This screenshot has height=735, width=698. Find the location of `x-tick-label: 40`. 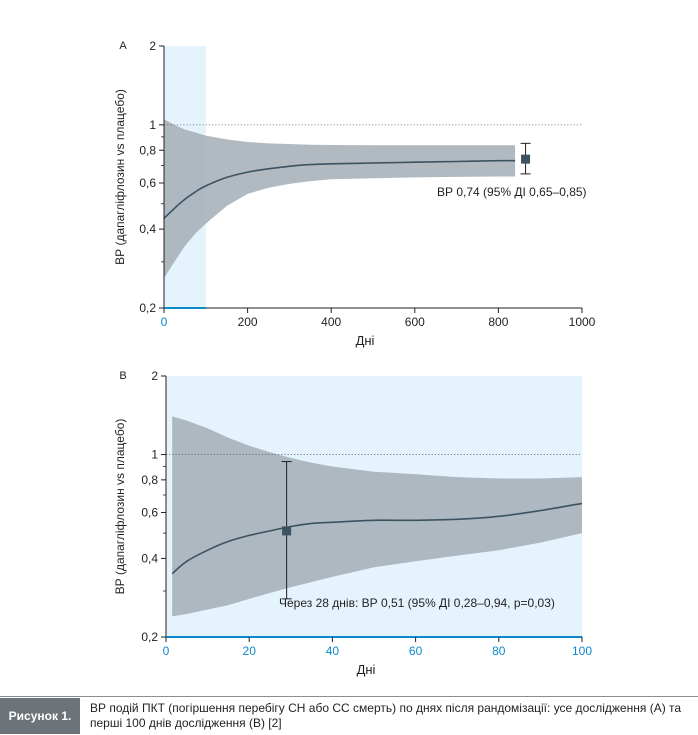

x-tick-label: 40 is located at coordinates (333, 651).